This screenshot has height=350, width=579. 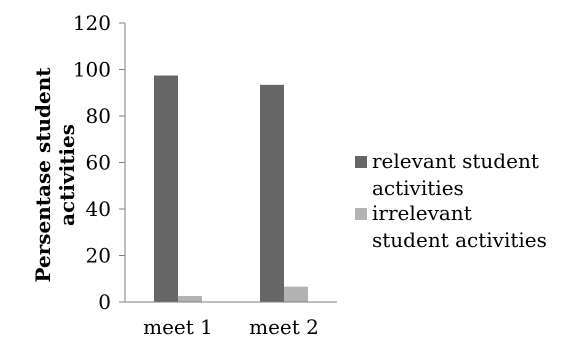 I want to click on legend-item-irrelevant: irrelevant student activities, so click(x=451, y=226).